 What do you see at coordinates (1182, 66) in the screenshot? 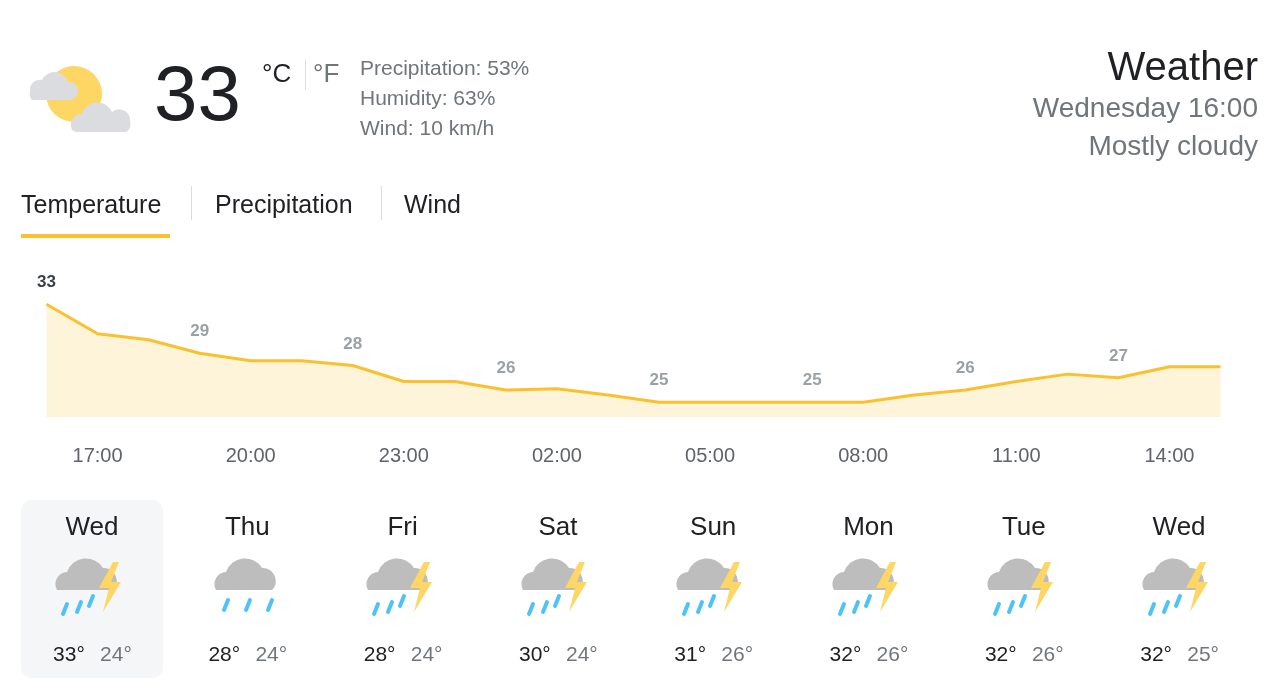
I see `text: Weather` at bounding box center [1182, 66].